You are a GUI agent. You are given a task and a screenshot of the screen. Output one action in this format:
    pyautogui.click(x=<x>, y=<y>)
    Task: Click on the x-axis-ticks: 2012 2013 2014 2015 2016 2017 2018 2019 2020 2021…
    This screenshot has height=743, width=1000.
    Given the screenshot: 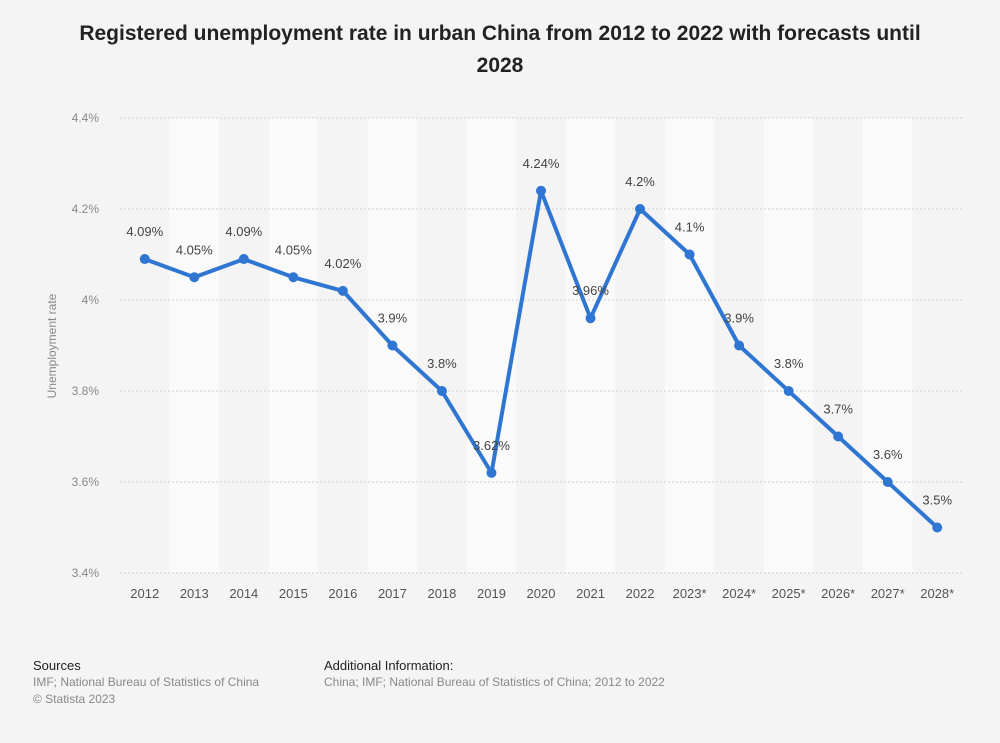 What is the action you would take?
    pyautogui.click(x=542, y=593)
    